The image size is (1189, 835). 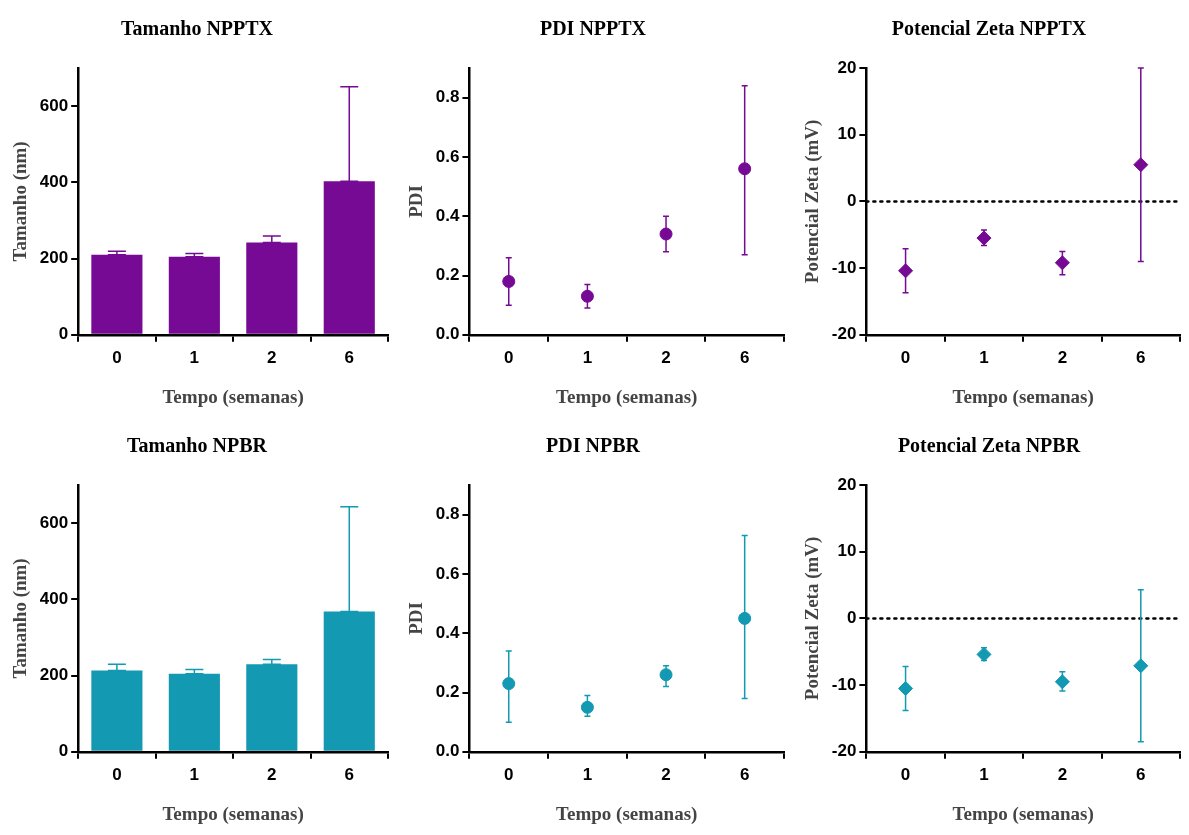 What do you see at coordinates (593, 28) in the screenshot?
I see `chart-title: PDI NPPTX` at bounding box center [593, 28].